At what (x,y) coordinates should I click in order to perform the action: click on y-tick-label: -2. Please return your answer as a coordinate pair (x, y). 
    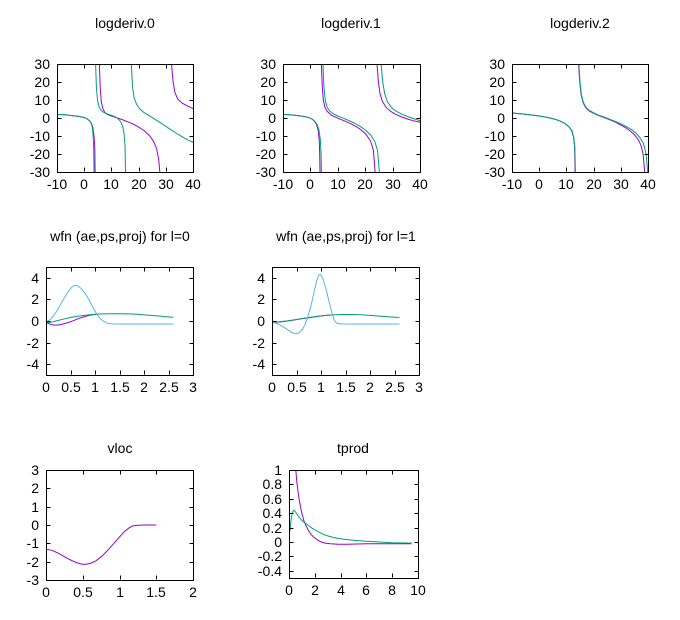
    Looking at the image, I should click on (33, 562).